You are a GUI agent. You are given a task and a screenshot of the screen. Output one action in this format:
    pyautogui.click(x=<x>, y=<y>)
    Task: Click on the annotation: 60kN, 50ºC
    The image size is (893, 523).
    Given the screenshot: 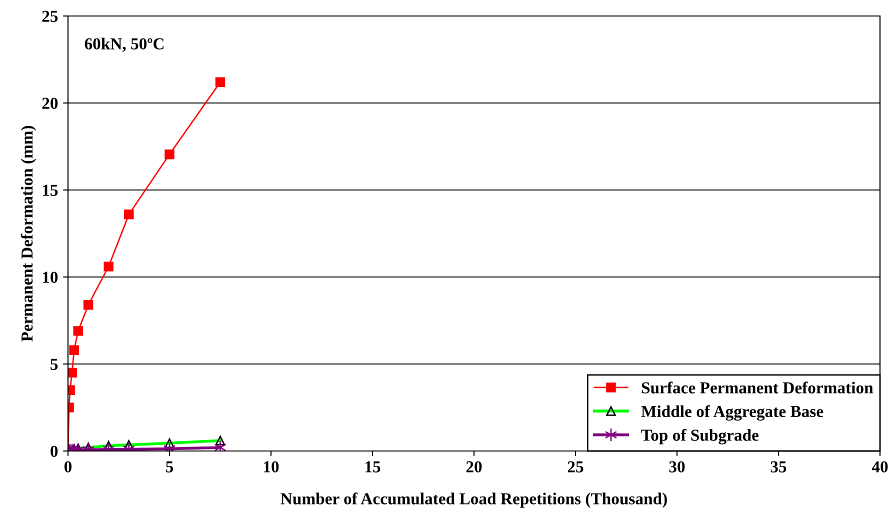 What is the action you would take?
    pyautogui.click(x=124, y=45)
    